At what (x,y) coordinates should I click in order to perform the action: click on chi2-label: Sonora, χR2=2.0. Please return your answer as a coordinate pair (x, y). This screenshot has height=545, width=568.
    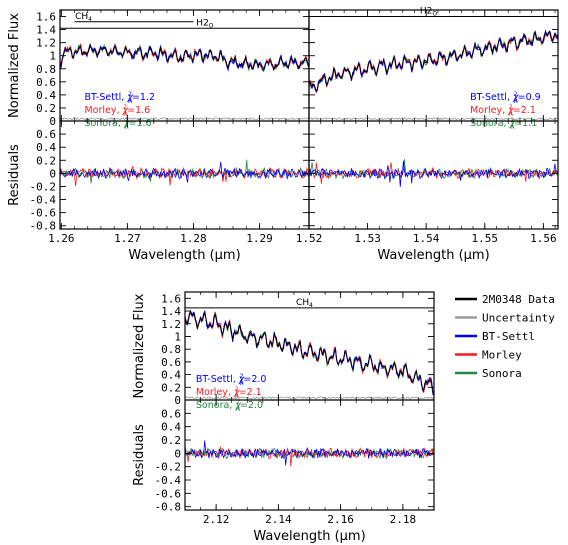
    Looking at the image, I should click on (229, 406).